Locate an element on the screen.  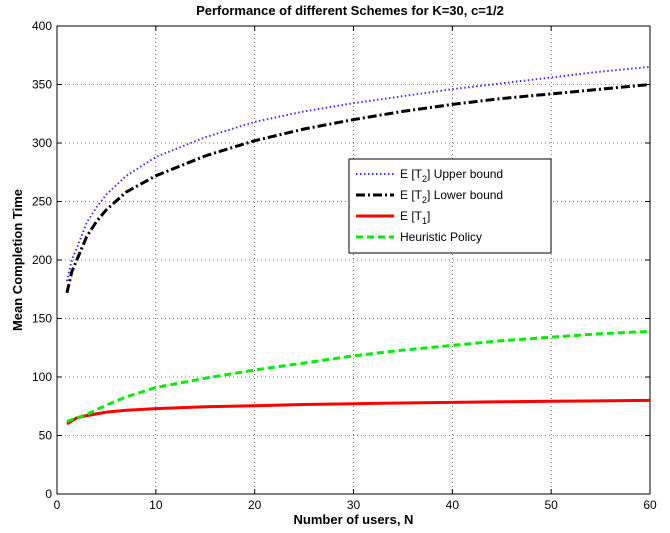
y-tick-label: 100 is located at coordinates (42, 377).